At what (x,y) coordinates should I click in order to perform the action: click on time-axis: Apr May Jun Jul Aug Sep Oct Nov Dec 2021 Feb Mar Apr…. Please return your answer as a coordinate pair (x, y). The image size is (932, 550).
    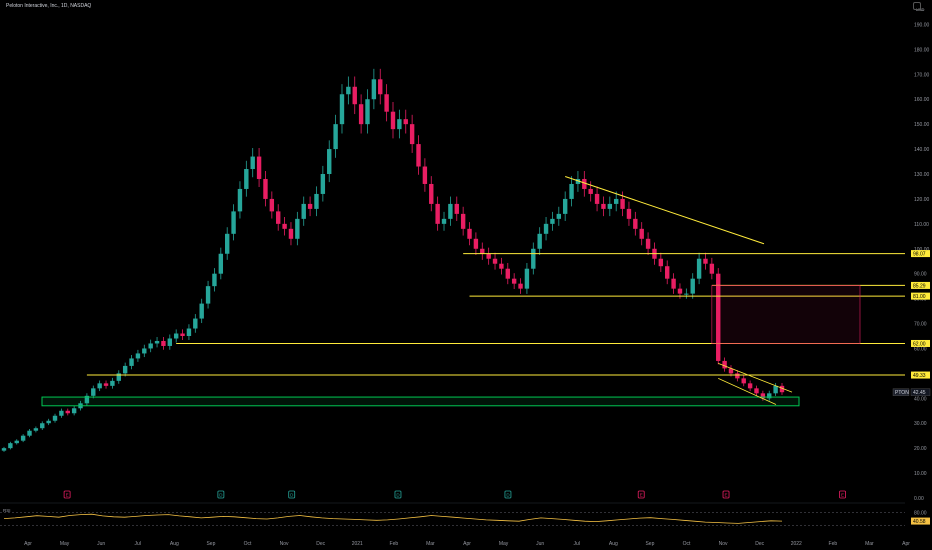
    Looking at the image, I should click on (467, 544).